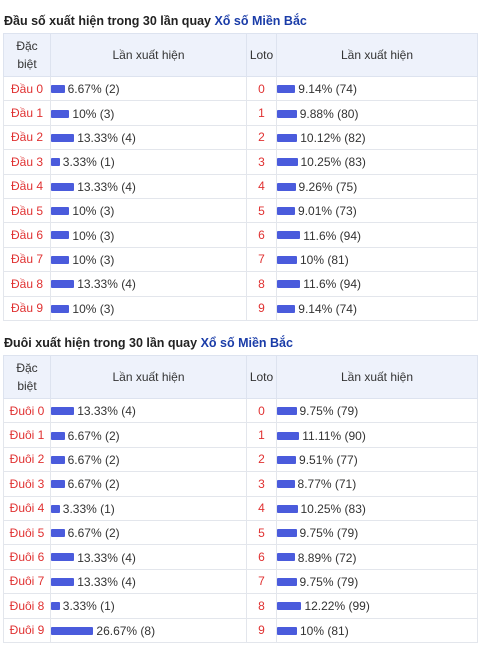 This screenshot has width=480, height=645. What do you see at coordinates (27, 410) in the screenshot?
I see `row-label: Đuôi 0` at bounding box center [27, 410].